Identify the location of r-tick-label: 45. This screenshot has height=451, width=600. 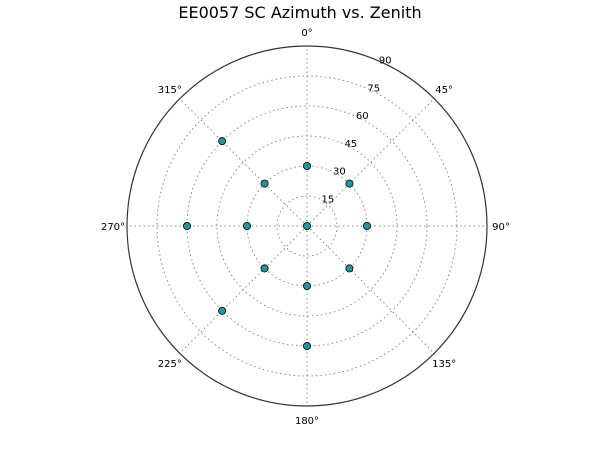
(350, 144).